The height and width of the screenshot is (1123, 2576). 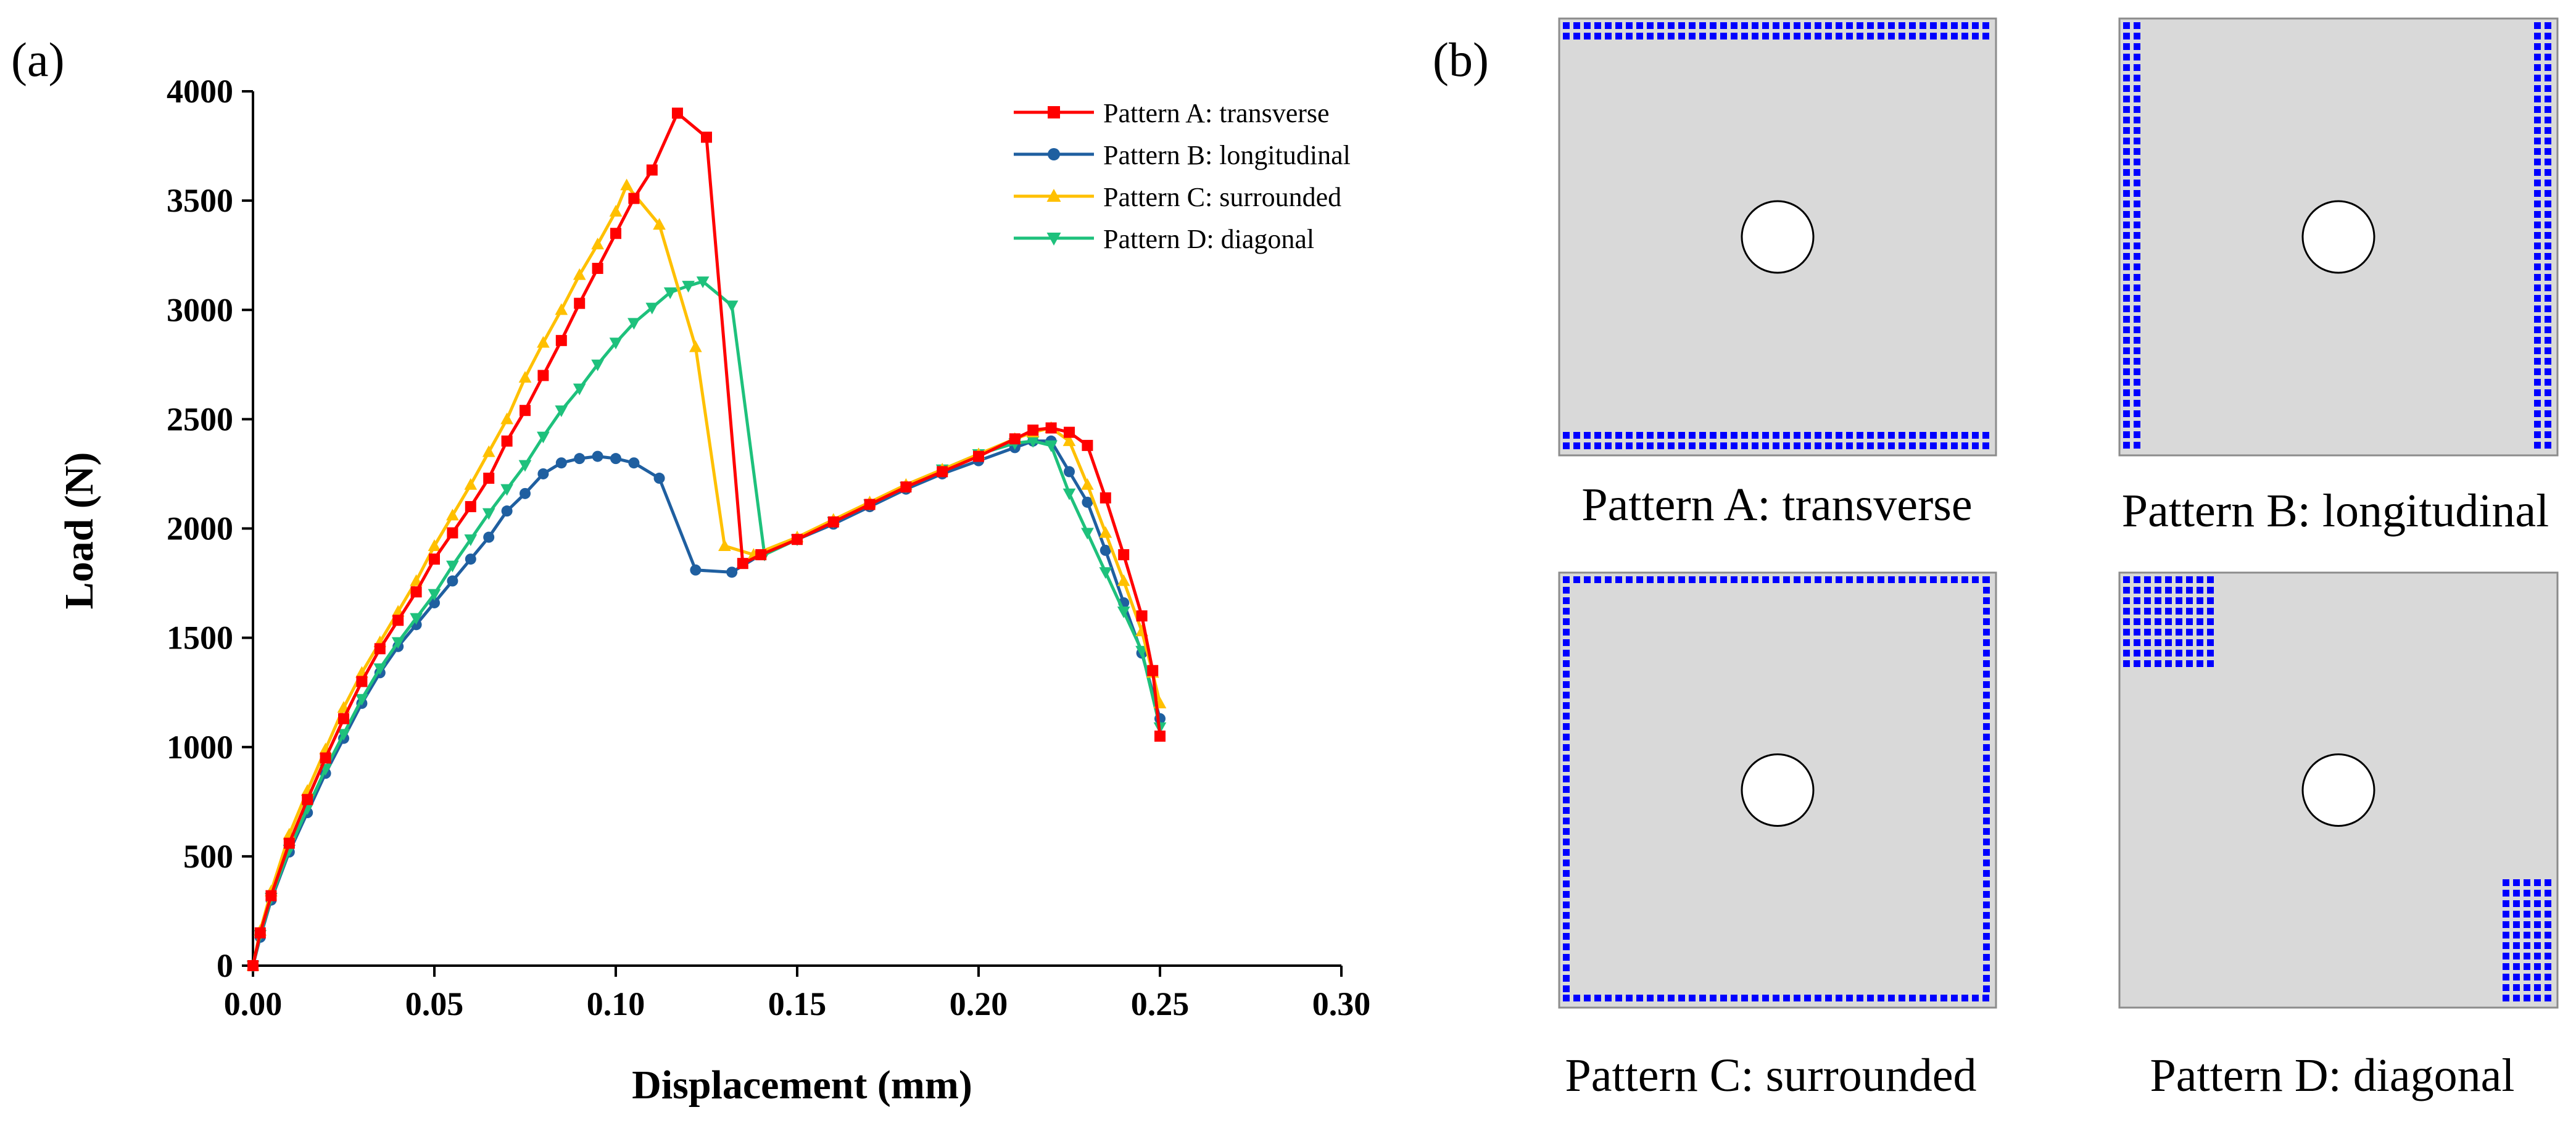 I want to click on y-tick-label: 1500, so click(x=200, y=639).